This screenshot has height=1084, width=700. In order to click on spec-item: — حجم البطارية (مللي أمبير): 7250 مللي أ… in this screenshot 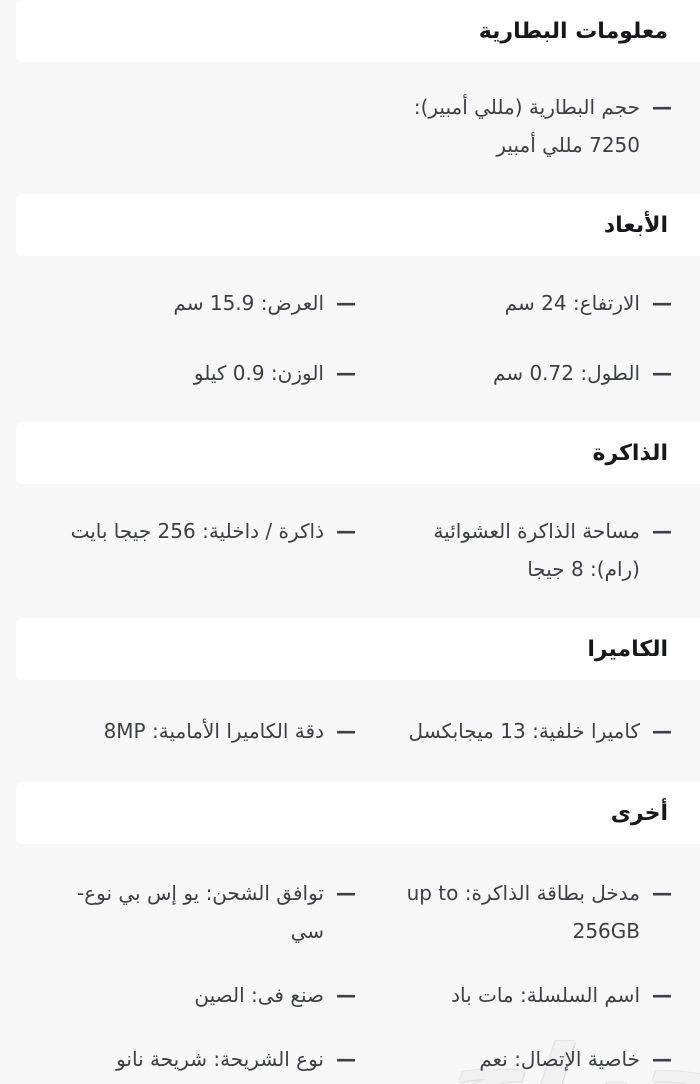, I will do `click(514, 126)`.